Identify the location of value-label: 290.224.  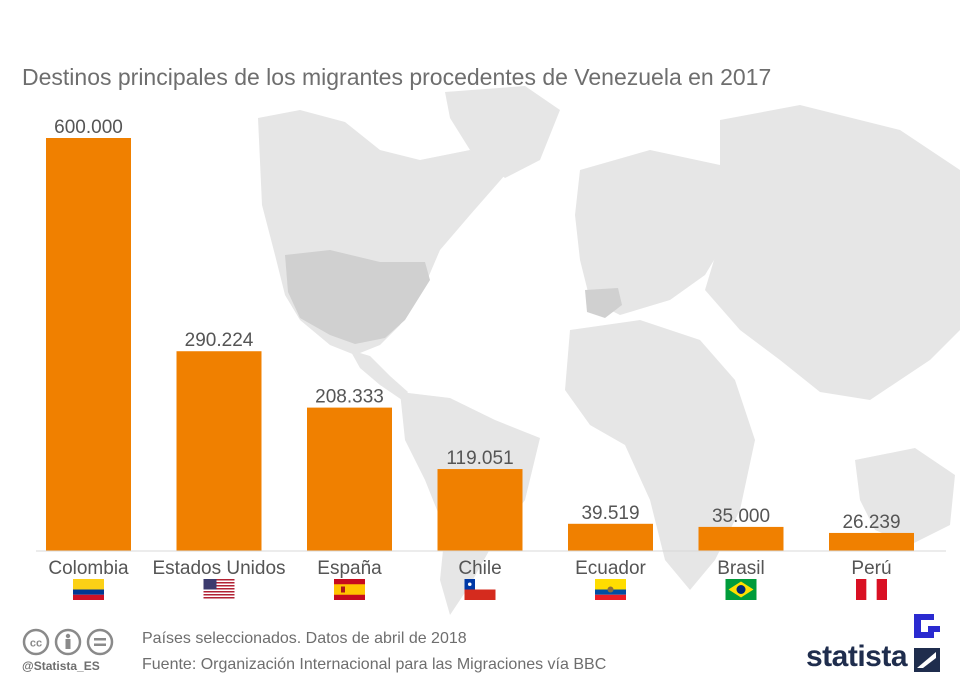
(219, 340).